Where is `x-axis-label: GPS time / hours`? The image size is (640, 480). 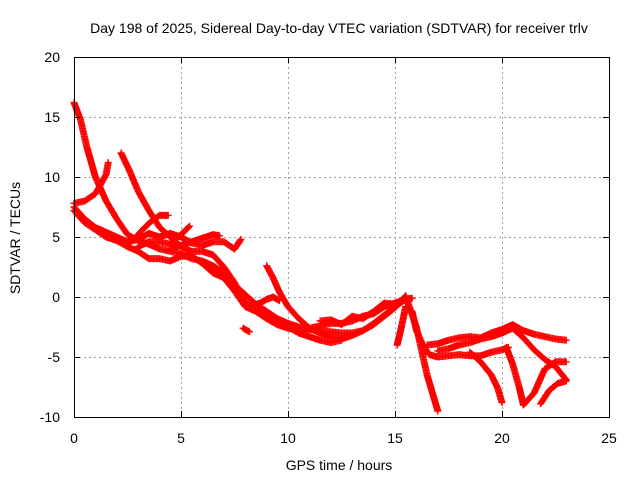 x-axis-label: GPS time / hours is located at coordinates (339, 465).